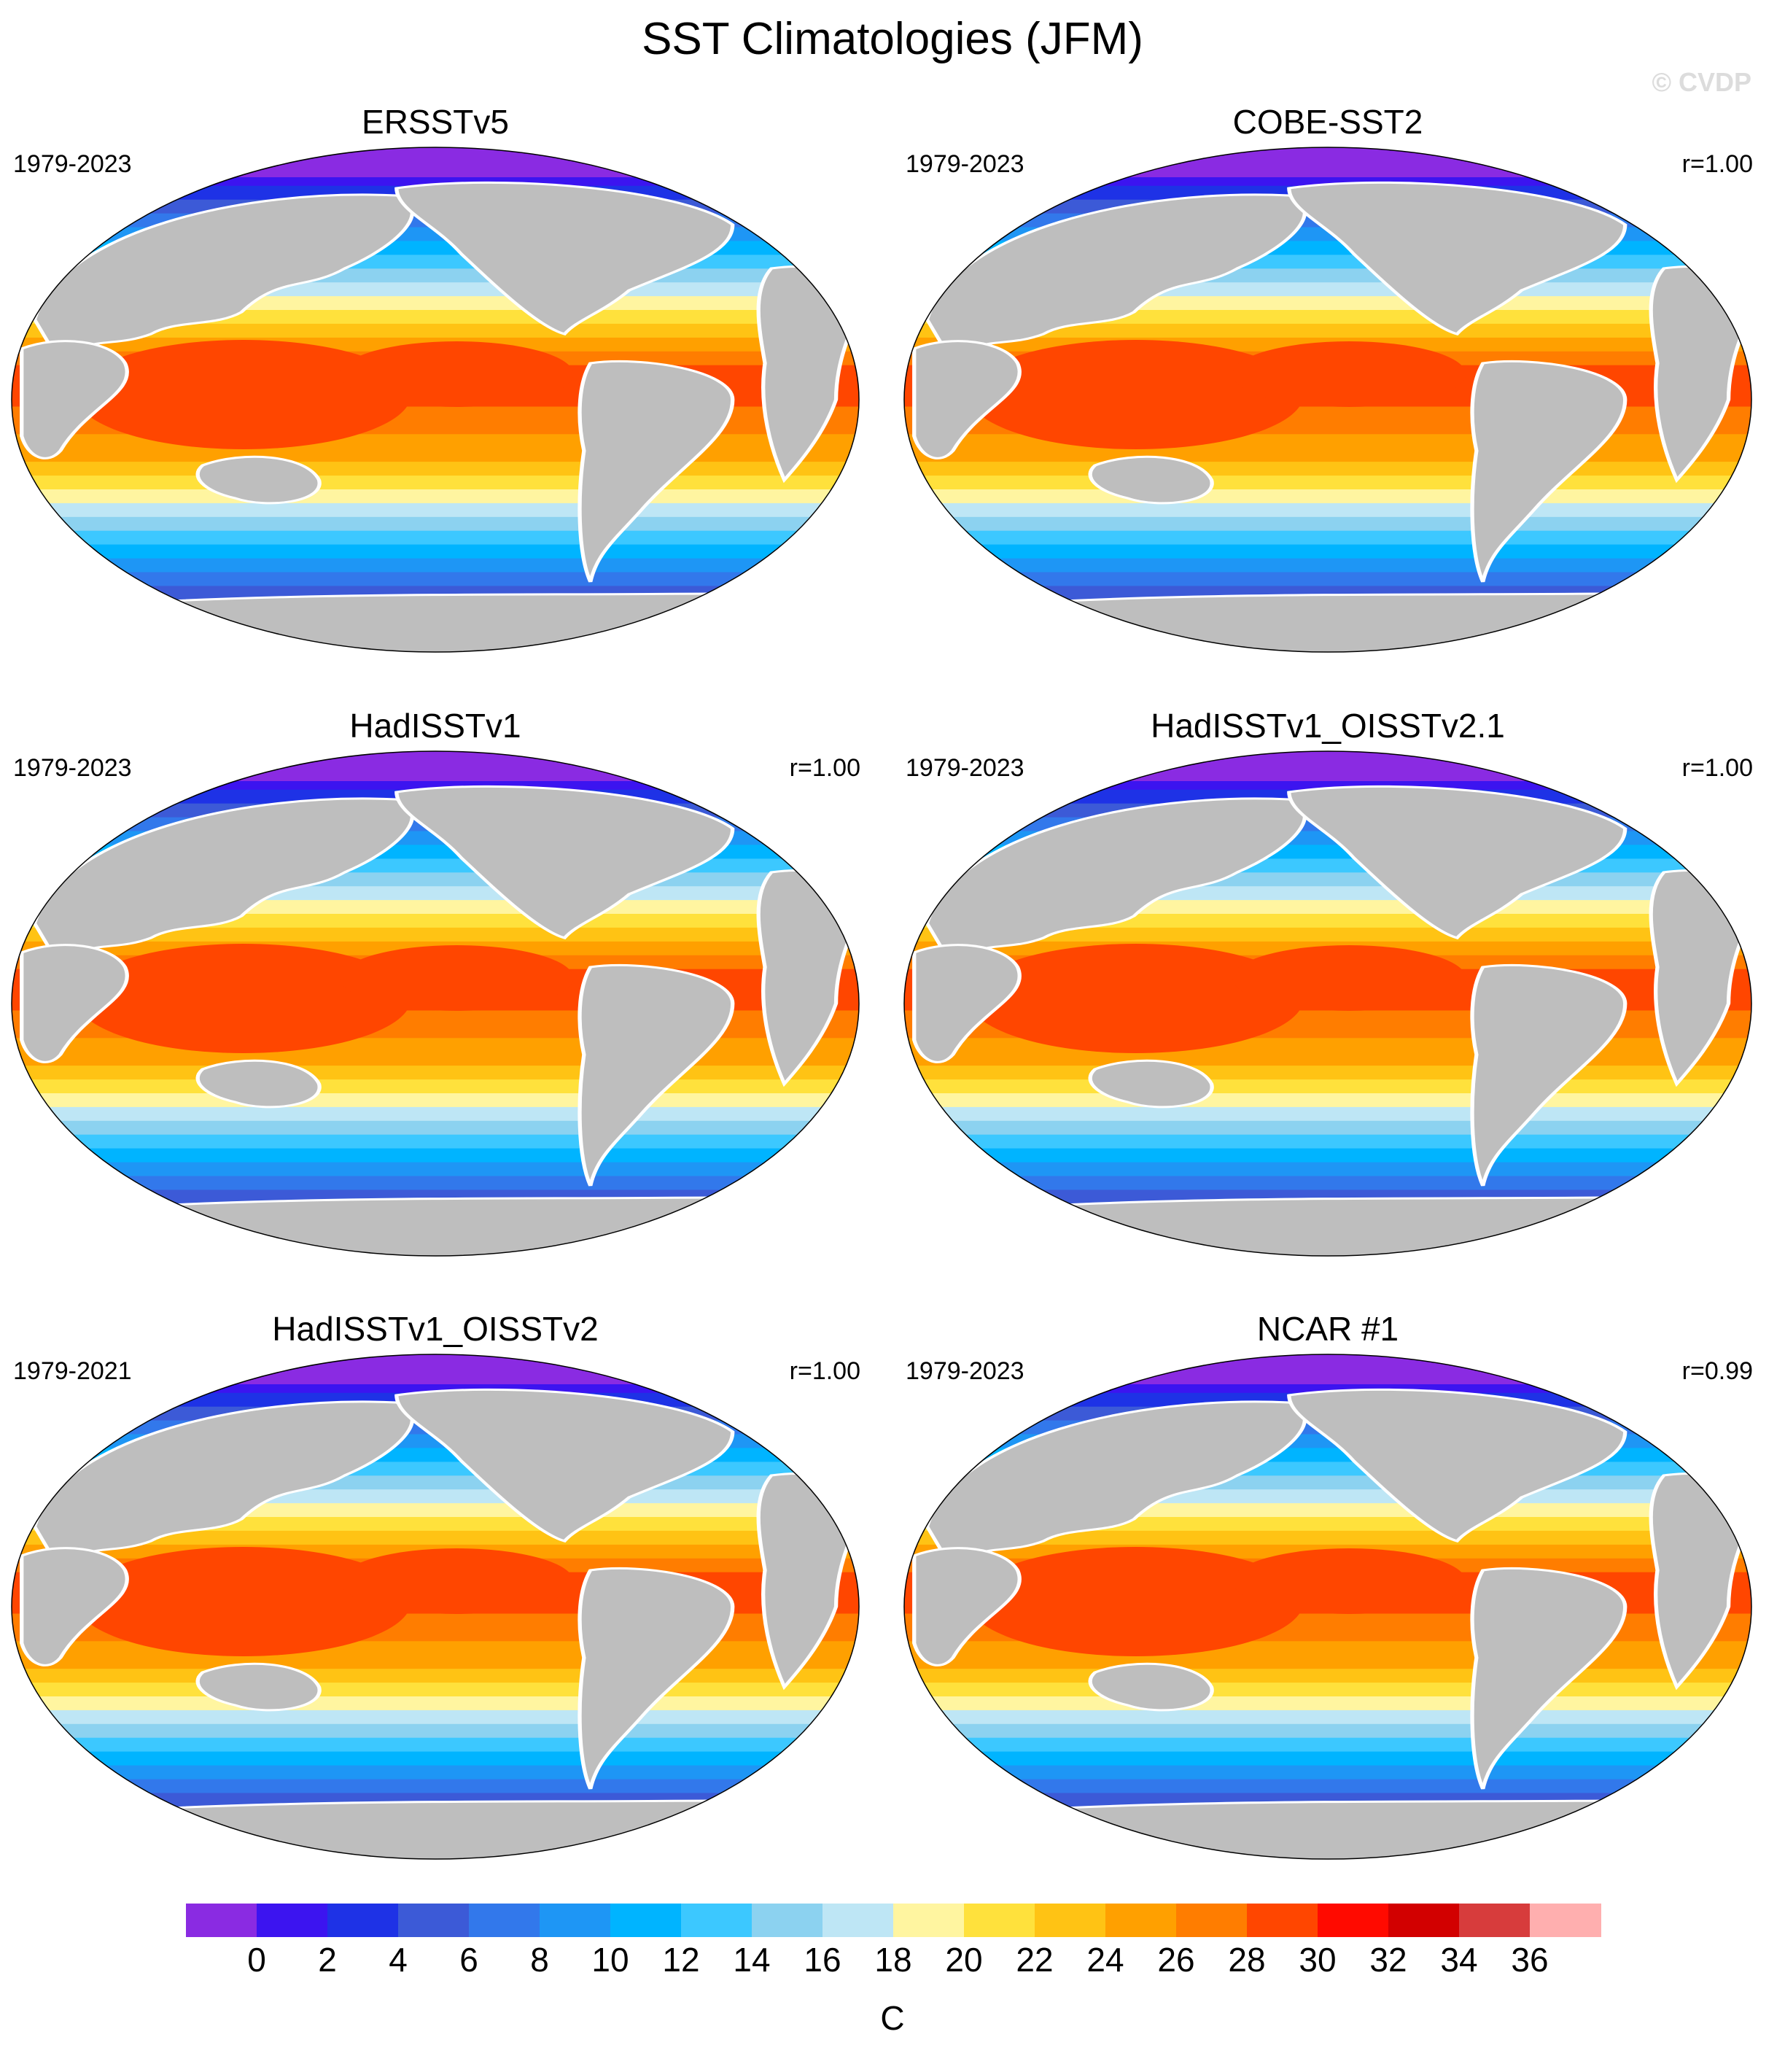 Image resolution: width=1785 pixels, height=2072 pixels. I want to click on colorbar-tick-label: 34, so click(1459, 1960).